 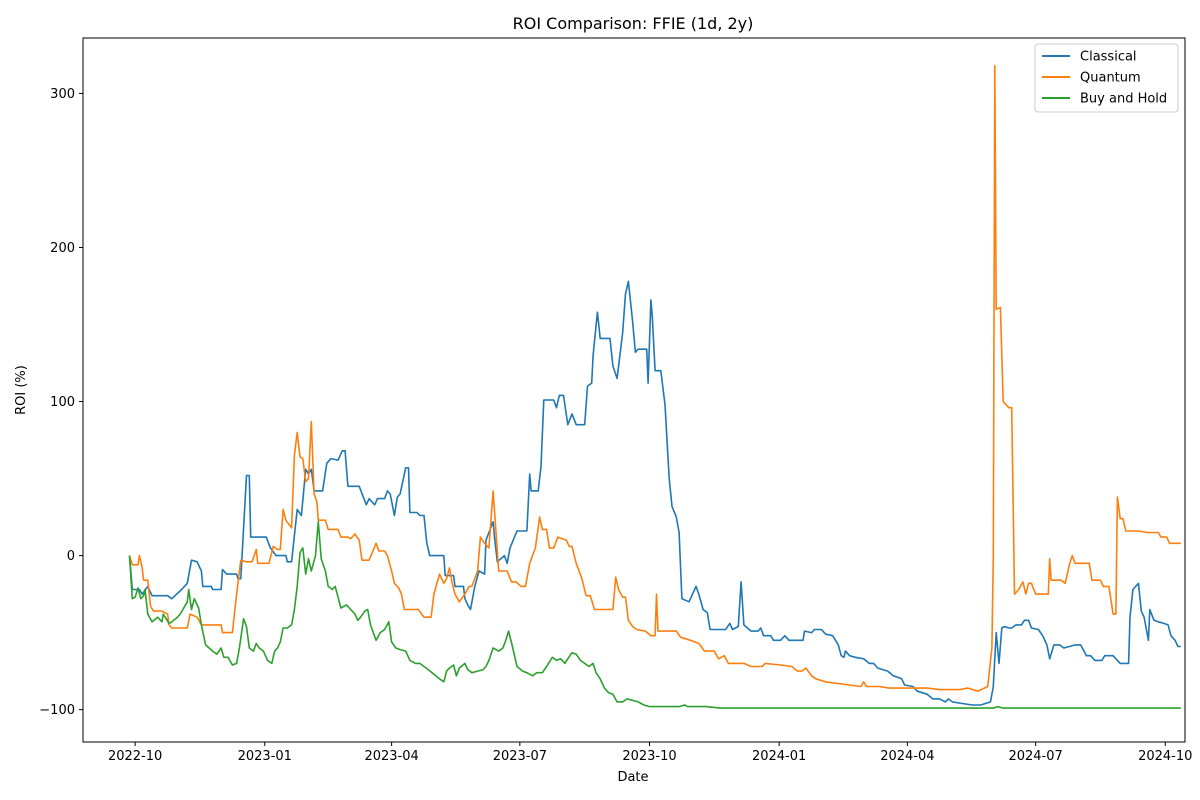 I want to click on x-tick-label: 2023-04, so click(x=391, y=756).